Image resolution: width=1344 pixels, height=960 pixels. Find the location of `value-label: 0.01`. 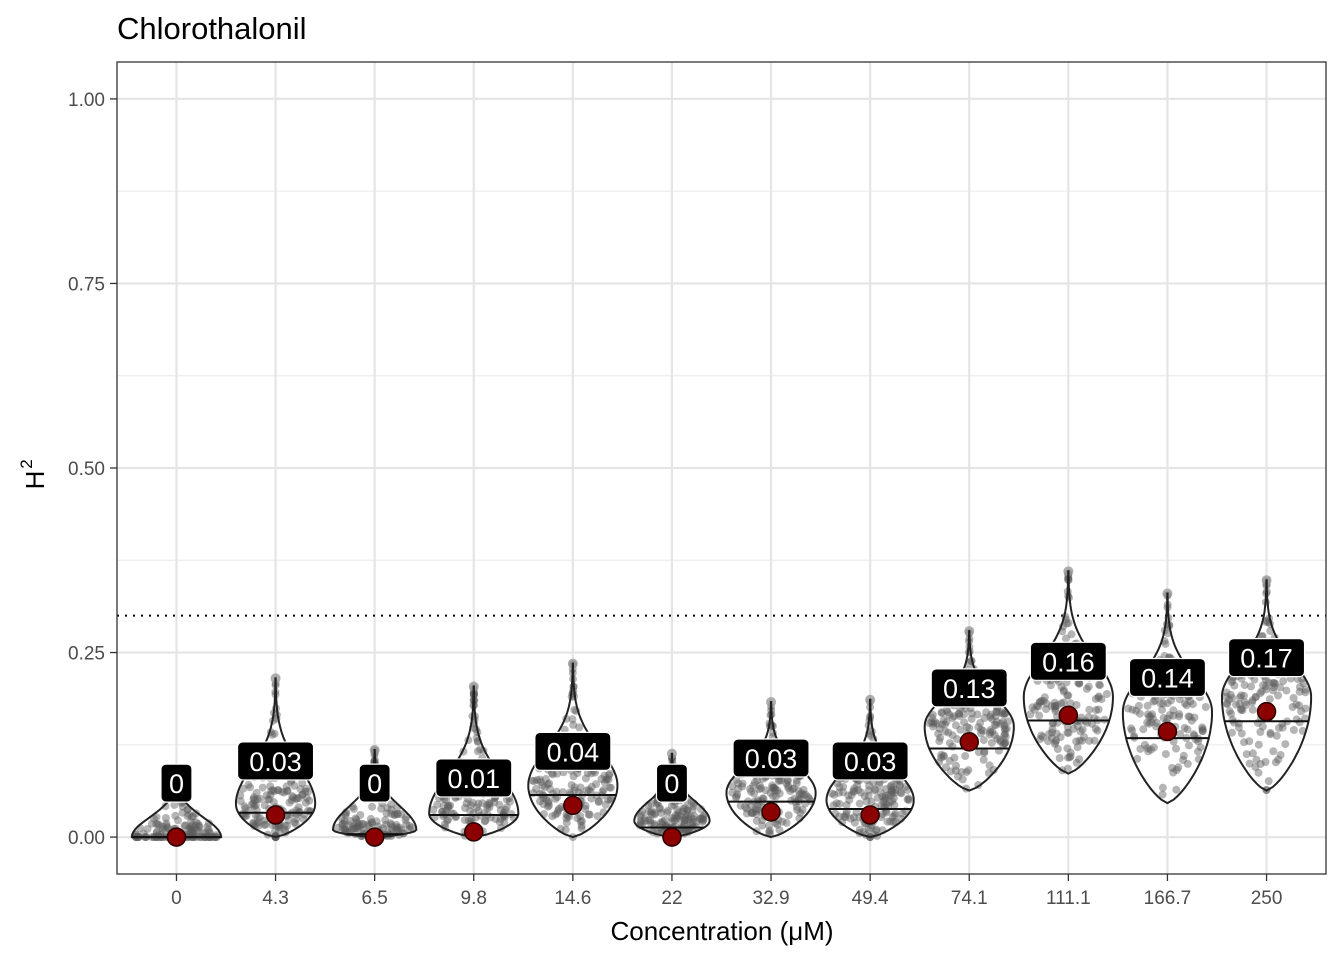

value-label: 0.01 is located at coordinates (473, 779).